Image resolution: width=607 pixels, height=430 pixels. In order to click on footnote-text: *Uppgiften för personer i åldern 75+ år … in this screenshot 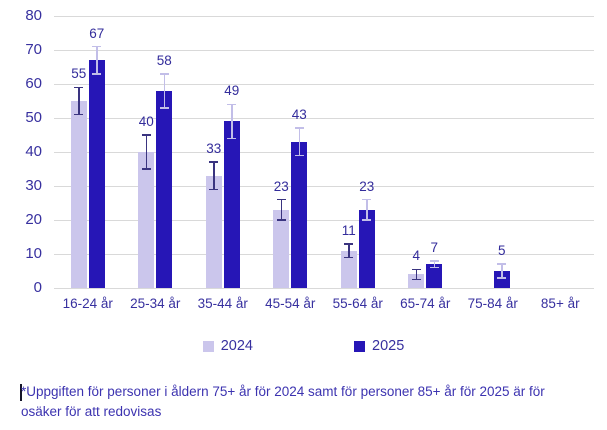, I will do `click(305, 402)`.